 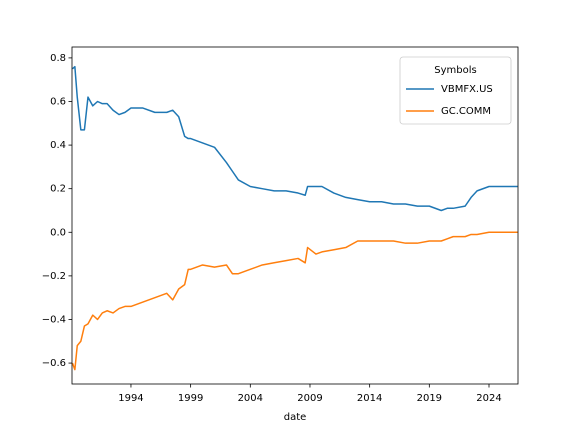 What do you see at coordinates (455, 70) in the screenshot?
I see `legend-title: Symbols` at bounding box center [455, 70].